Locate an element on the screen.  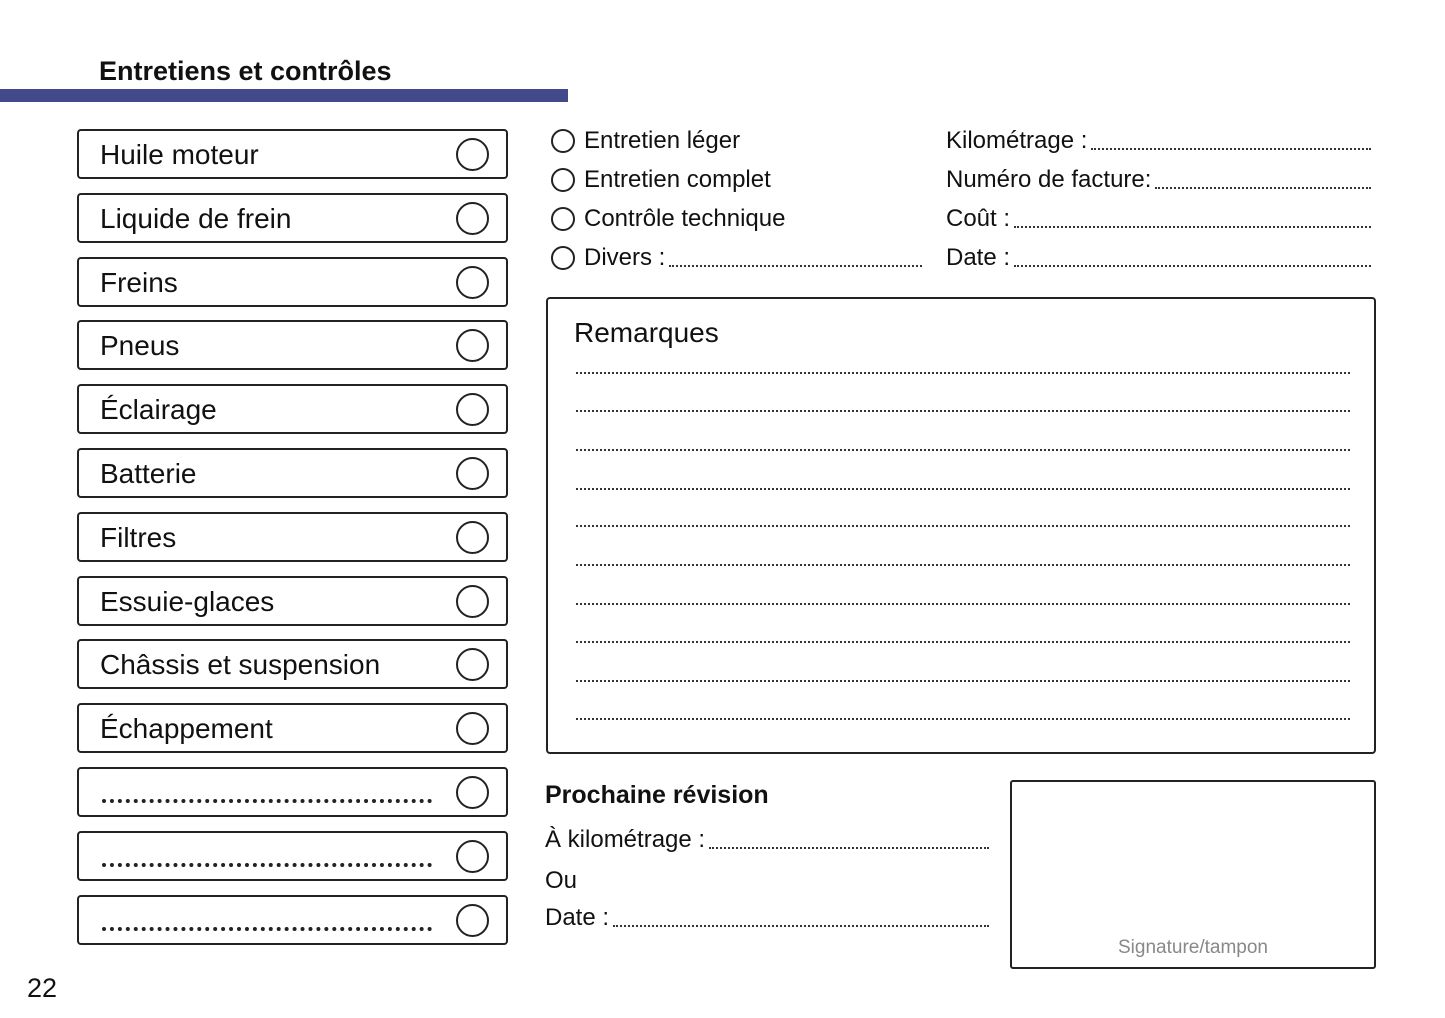
option-label: Contrôle technique is located at coordinates (685, 218).